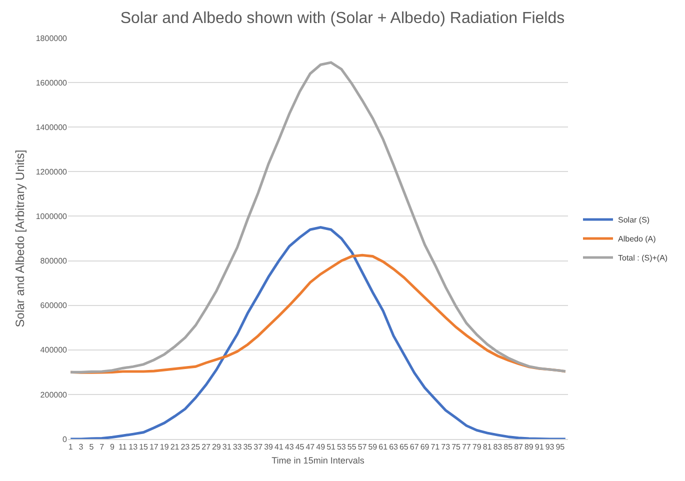 The height and width of the screenshot is (481, 685). Describe the element at coordinates (643, 258) in the screenshot. I see `legend-label: Total : (S)+(A)` at that location.